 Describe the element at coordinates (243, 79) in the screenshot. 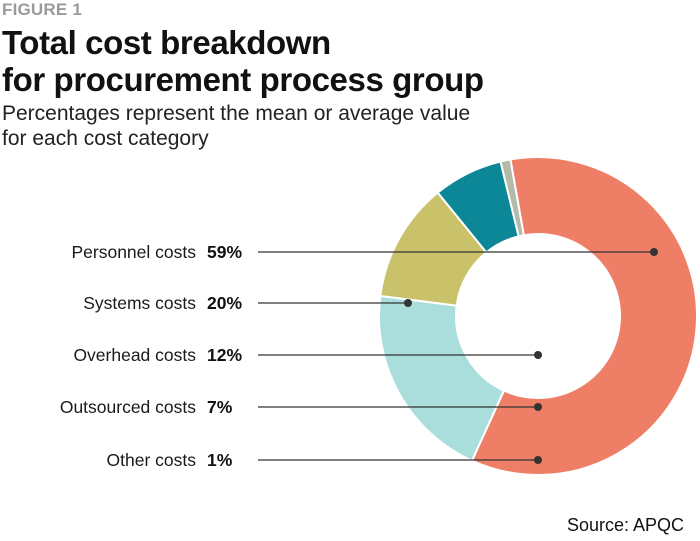

I see `chart-title-line-2: for procurement process group` at that location.